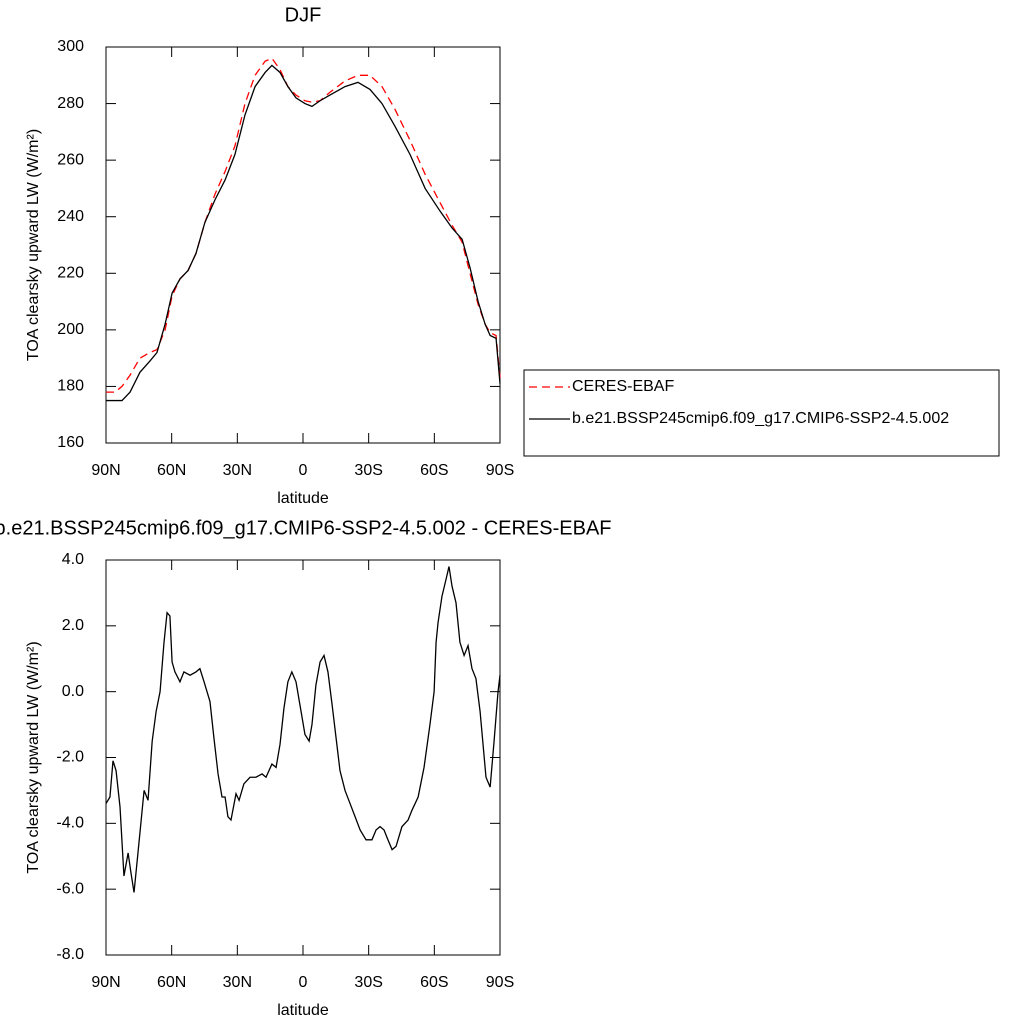 The image size is (1024, 1024). I want to click on legend-box, so click(761, 413).